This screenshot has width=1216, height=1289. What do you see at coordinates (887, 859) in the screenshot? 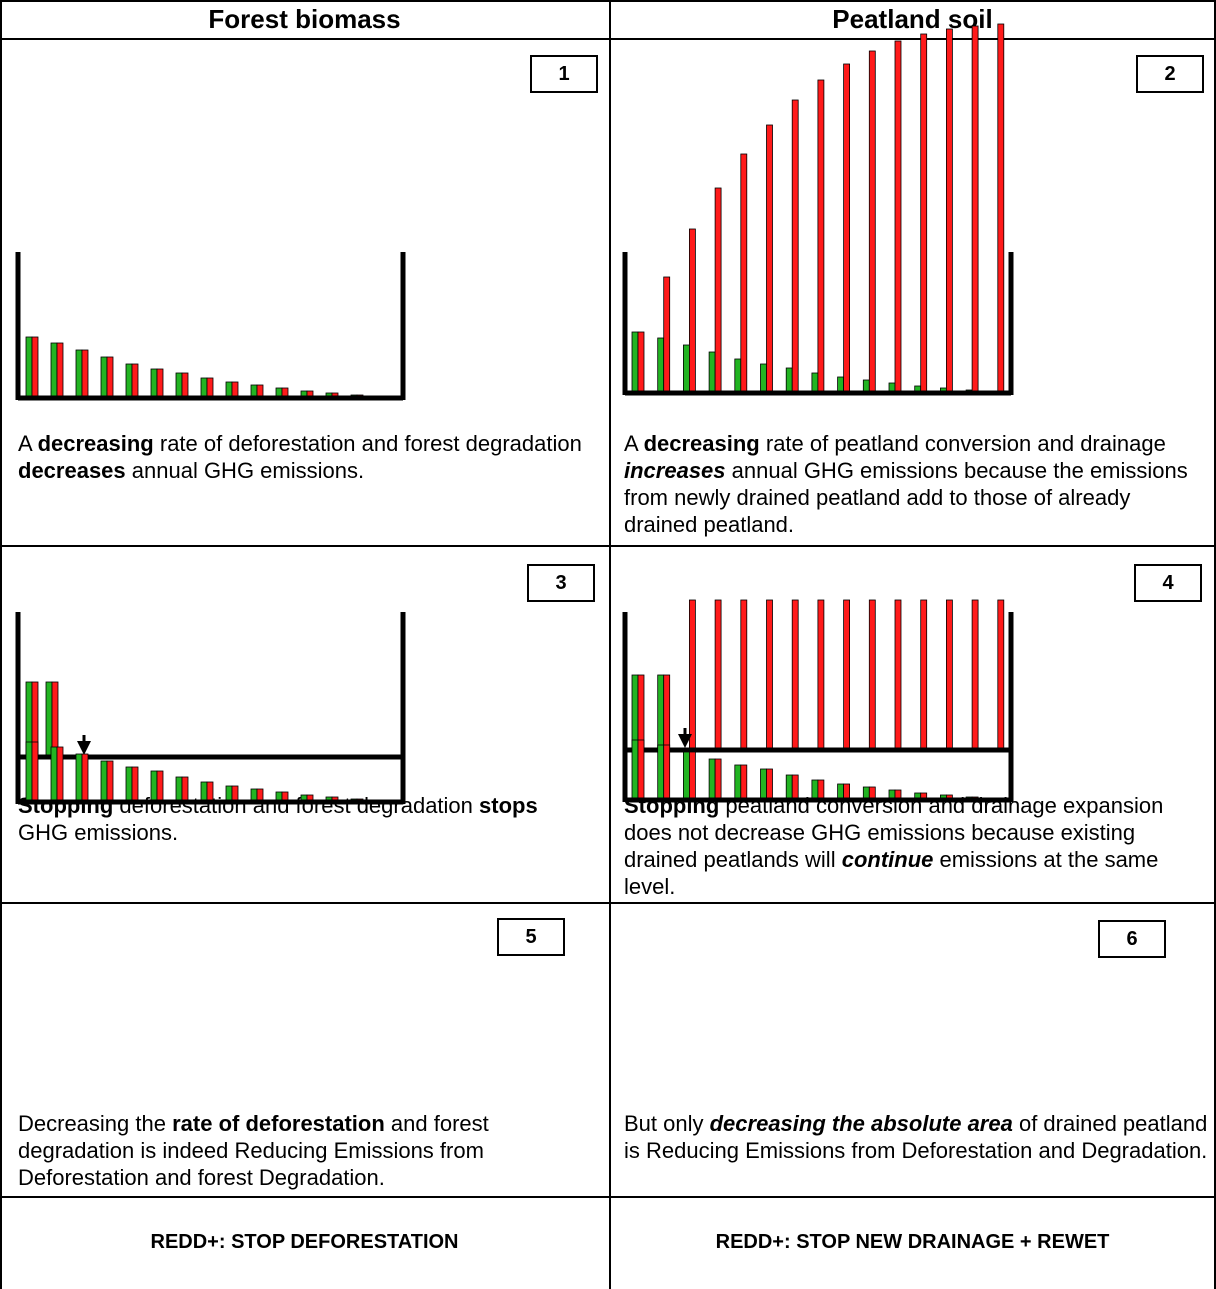
I see `caption-text: continue` at bounding box center [887, 859].